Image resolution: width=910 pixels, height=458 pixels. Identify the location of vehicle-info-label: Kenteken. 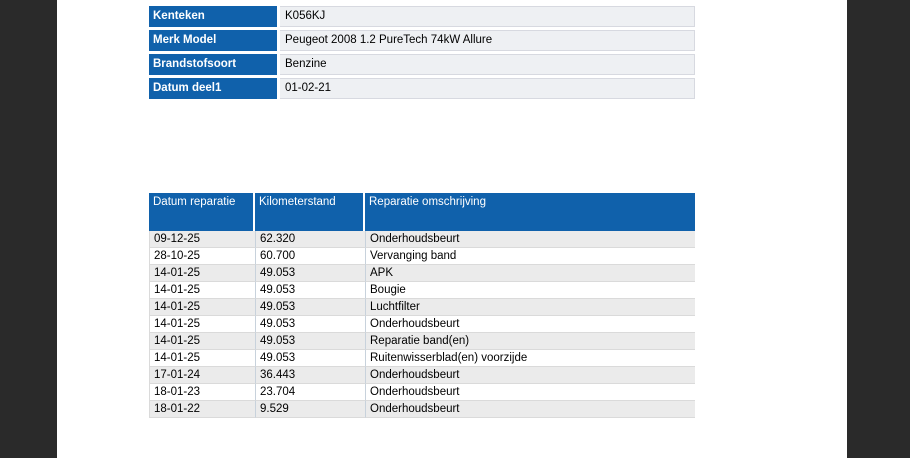
(213, 16).